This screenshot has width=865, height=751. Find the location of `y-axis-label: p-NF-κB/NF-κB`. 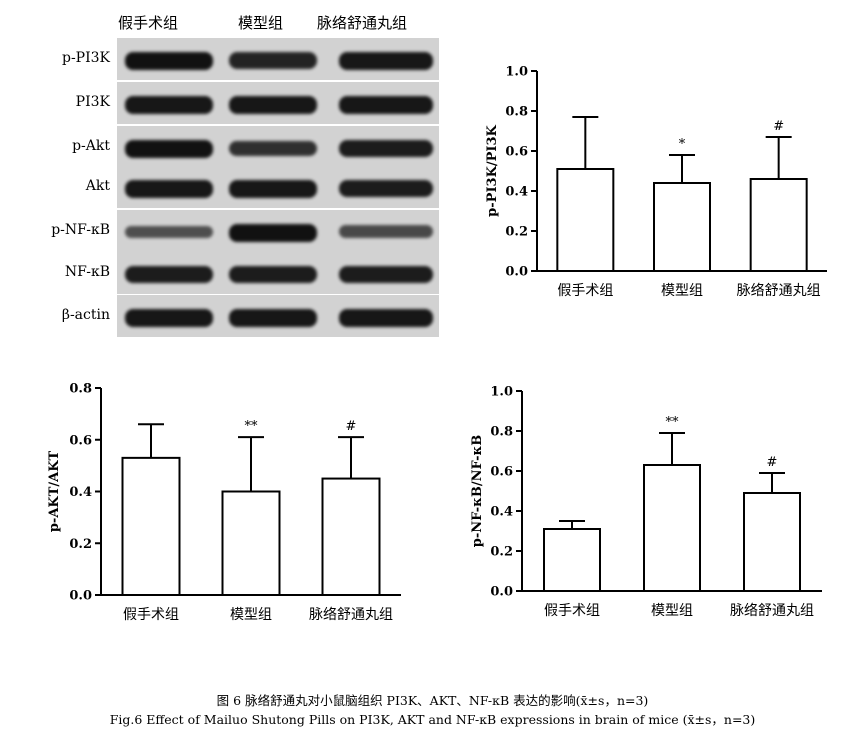

y-axis-label: p-NF-κB/NF-κB is located at coordinates (477, 491).